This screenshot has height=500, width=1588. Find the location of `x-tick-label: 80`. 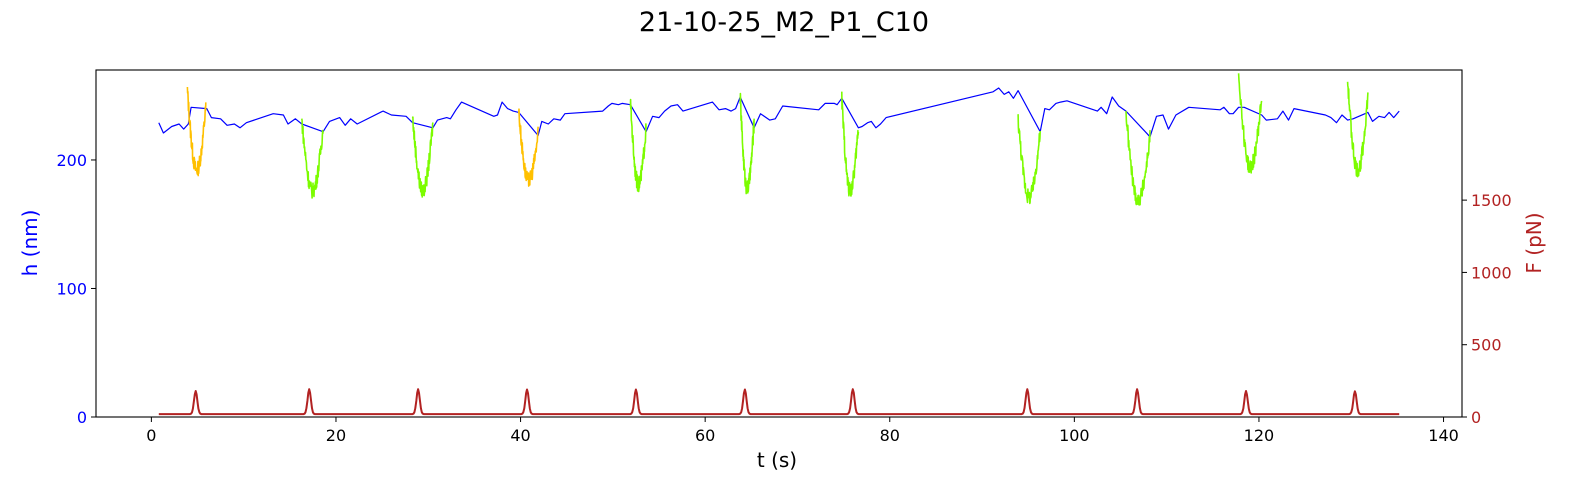

x-tick-label: 80 is located at coordinates (890, 435).